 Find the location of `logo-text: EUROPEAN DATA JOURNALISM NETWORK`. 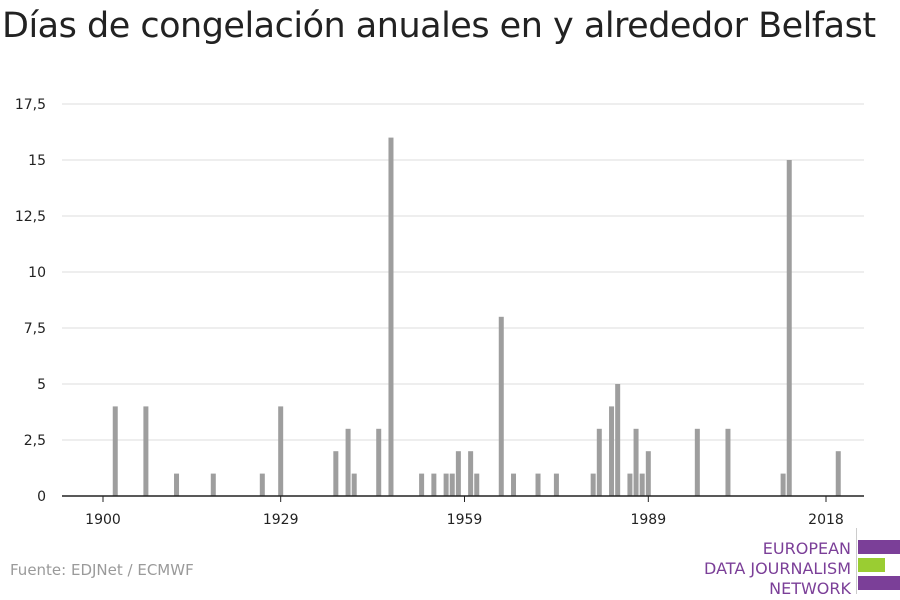

logo-text: EUROPEAN DATA JOURNALISM NETWORK is located at coordinates (777, 569).